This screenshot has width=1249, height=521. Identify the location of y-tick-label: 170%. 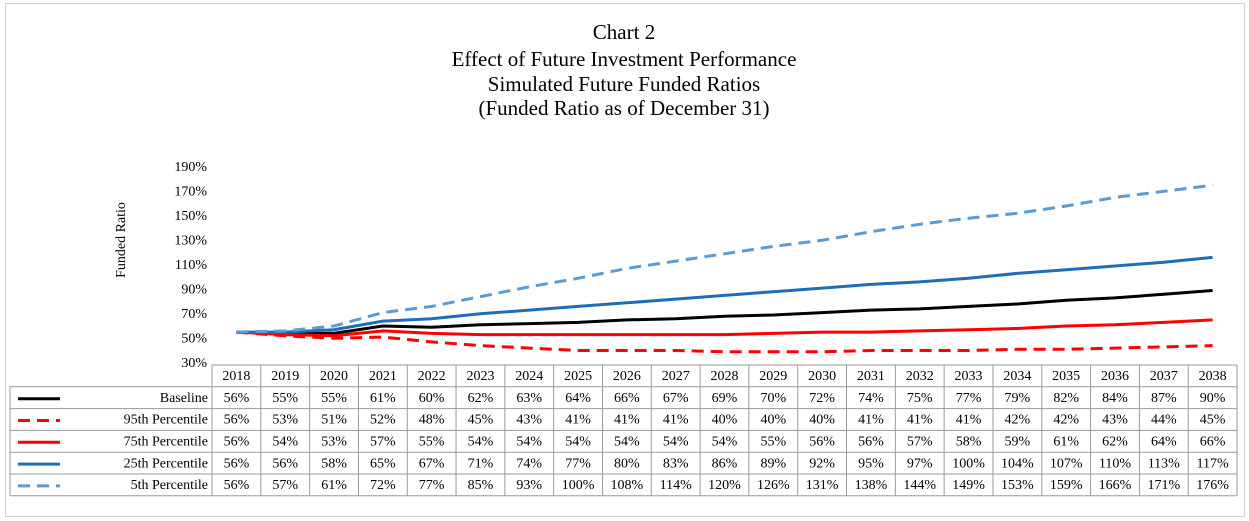
(190, 192).